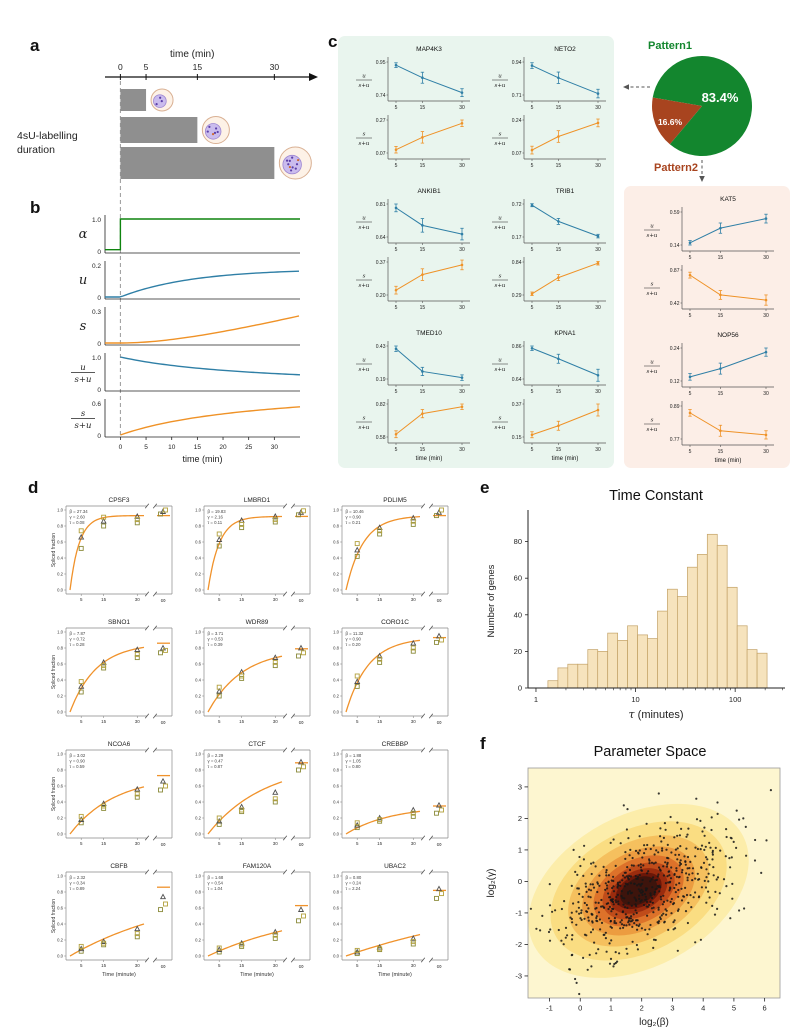  I want to click on svg-text: 3, so click(672, 1008).